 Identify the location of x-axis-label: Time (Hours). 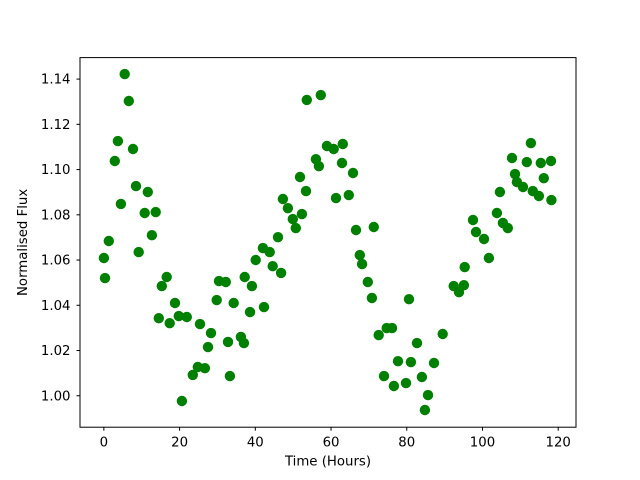
(327, 462).